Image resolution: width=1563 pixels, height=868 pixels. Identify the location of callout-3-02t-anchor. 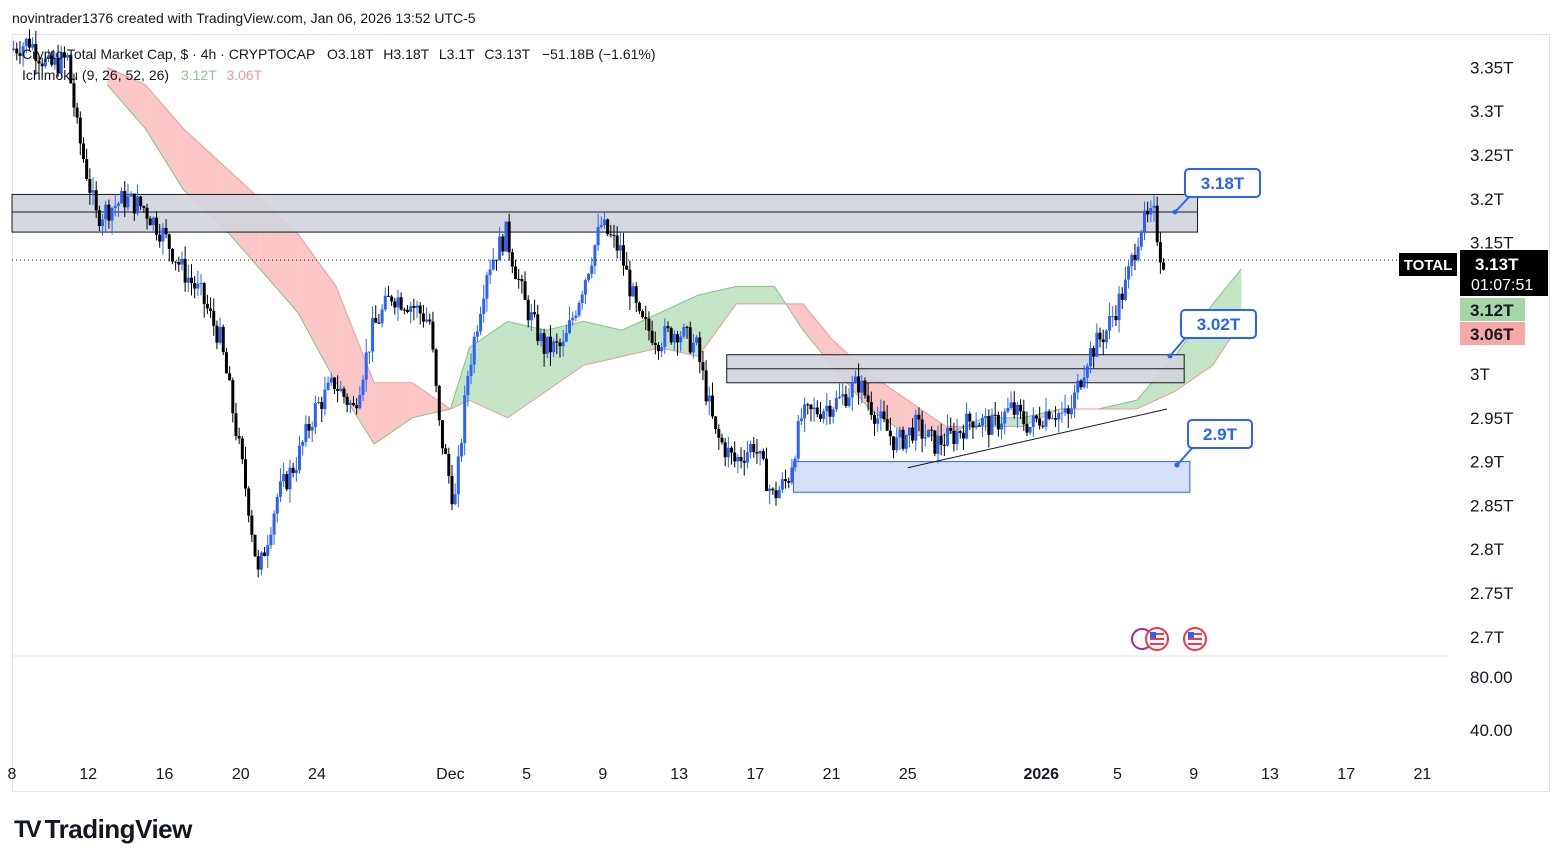
(1170, 356).